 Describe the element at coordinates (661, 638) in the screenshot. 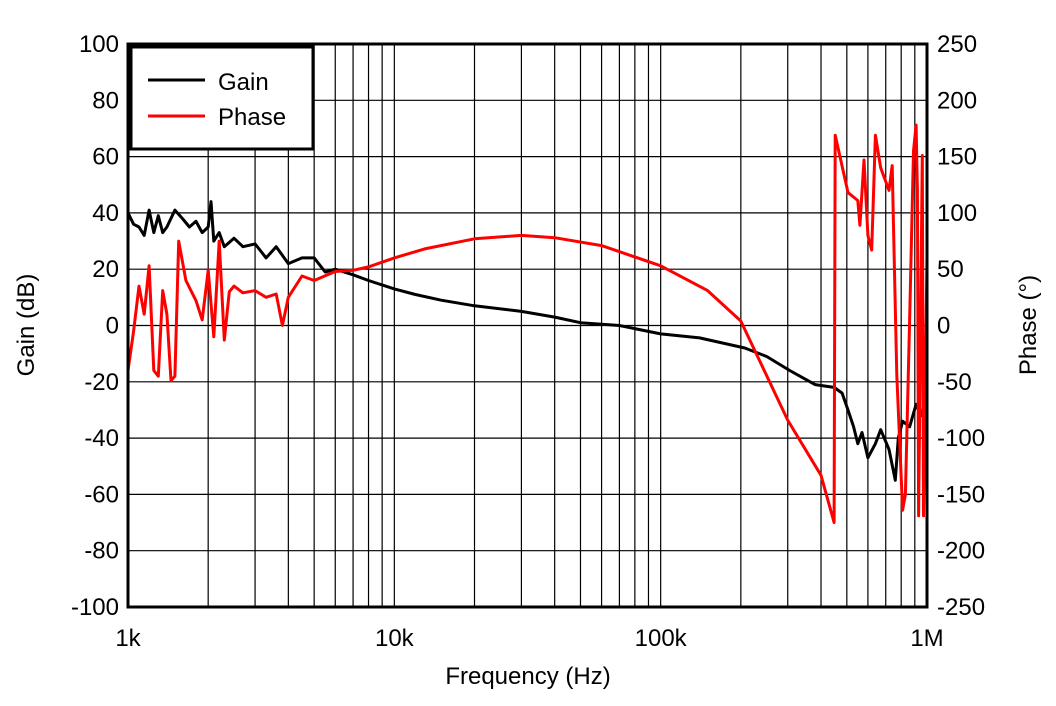

I see `x-tick-label: 100k` at that location.